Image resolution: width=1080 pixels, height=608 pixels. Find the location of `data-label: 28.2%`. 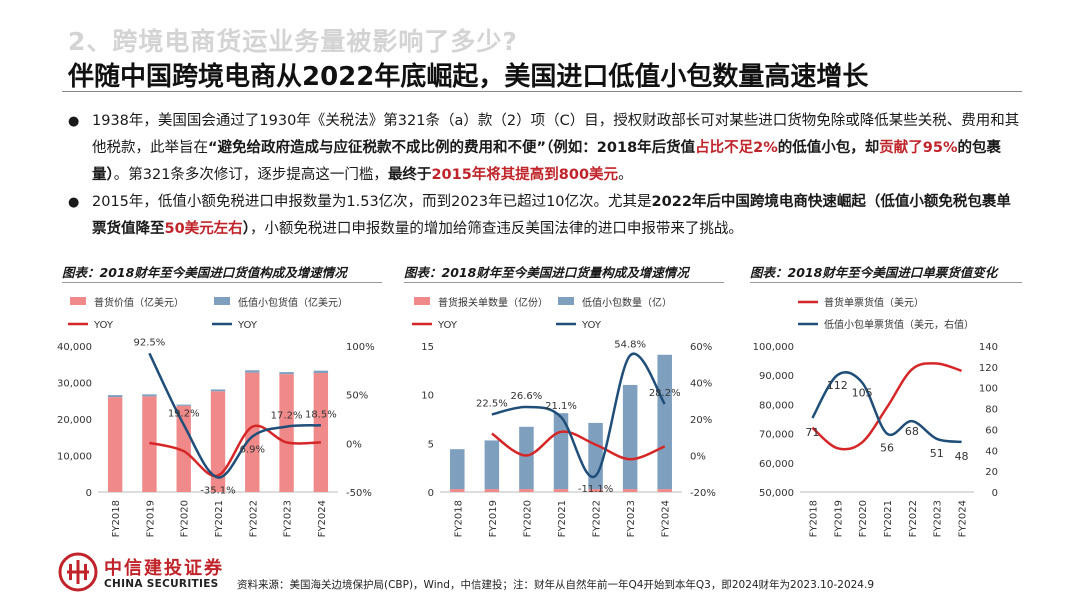

data-label: 28.2% is located at coordinates (665, 393).